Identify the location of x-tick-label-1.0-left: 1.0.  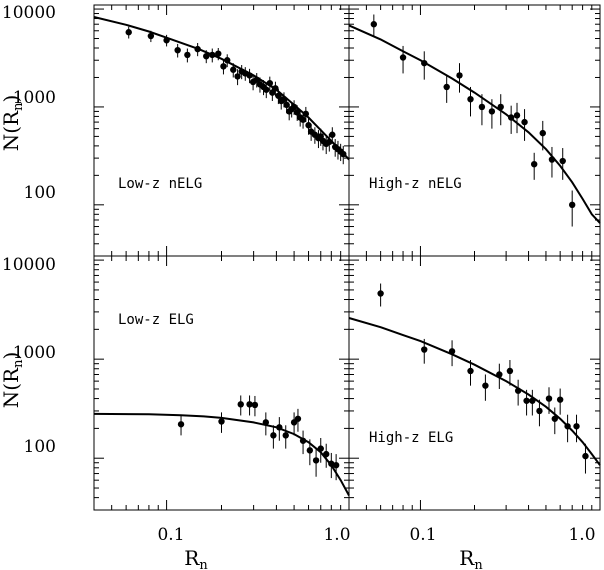
(336, 535).